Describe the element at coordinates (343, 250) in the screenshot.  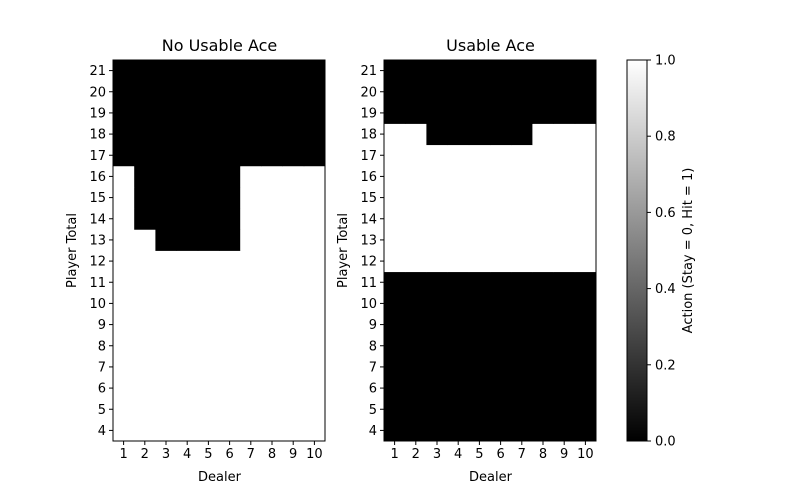
I see `y-axis-label: Player Total` at that location.